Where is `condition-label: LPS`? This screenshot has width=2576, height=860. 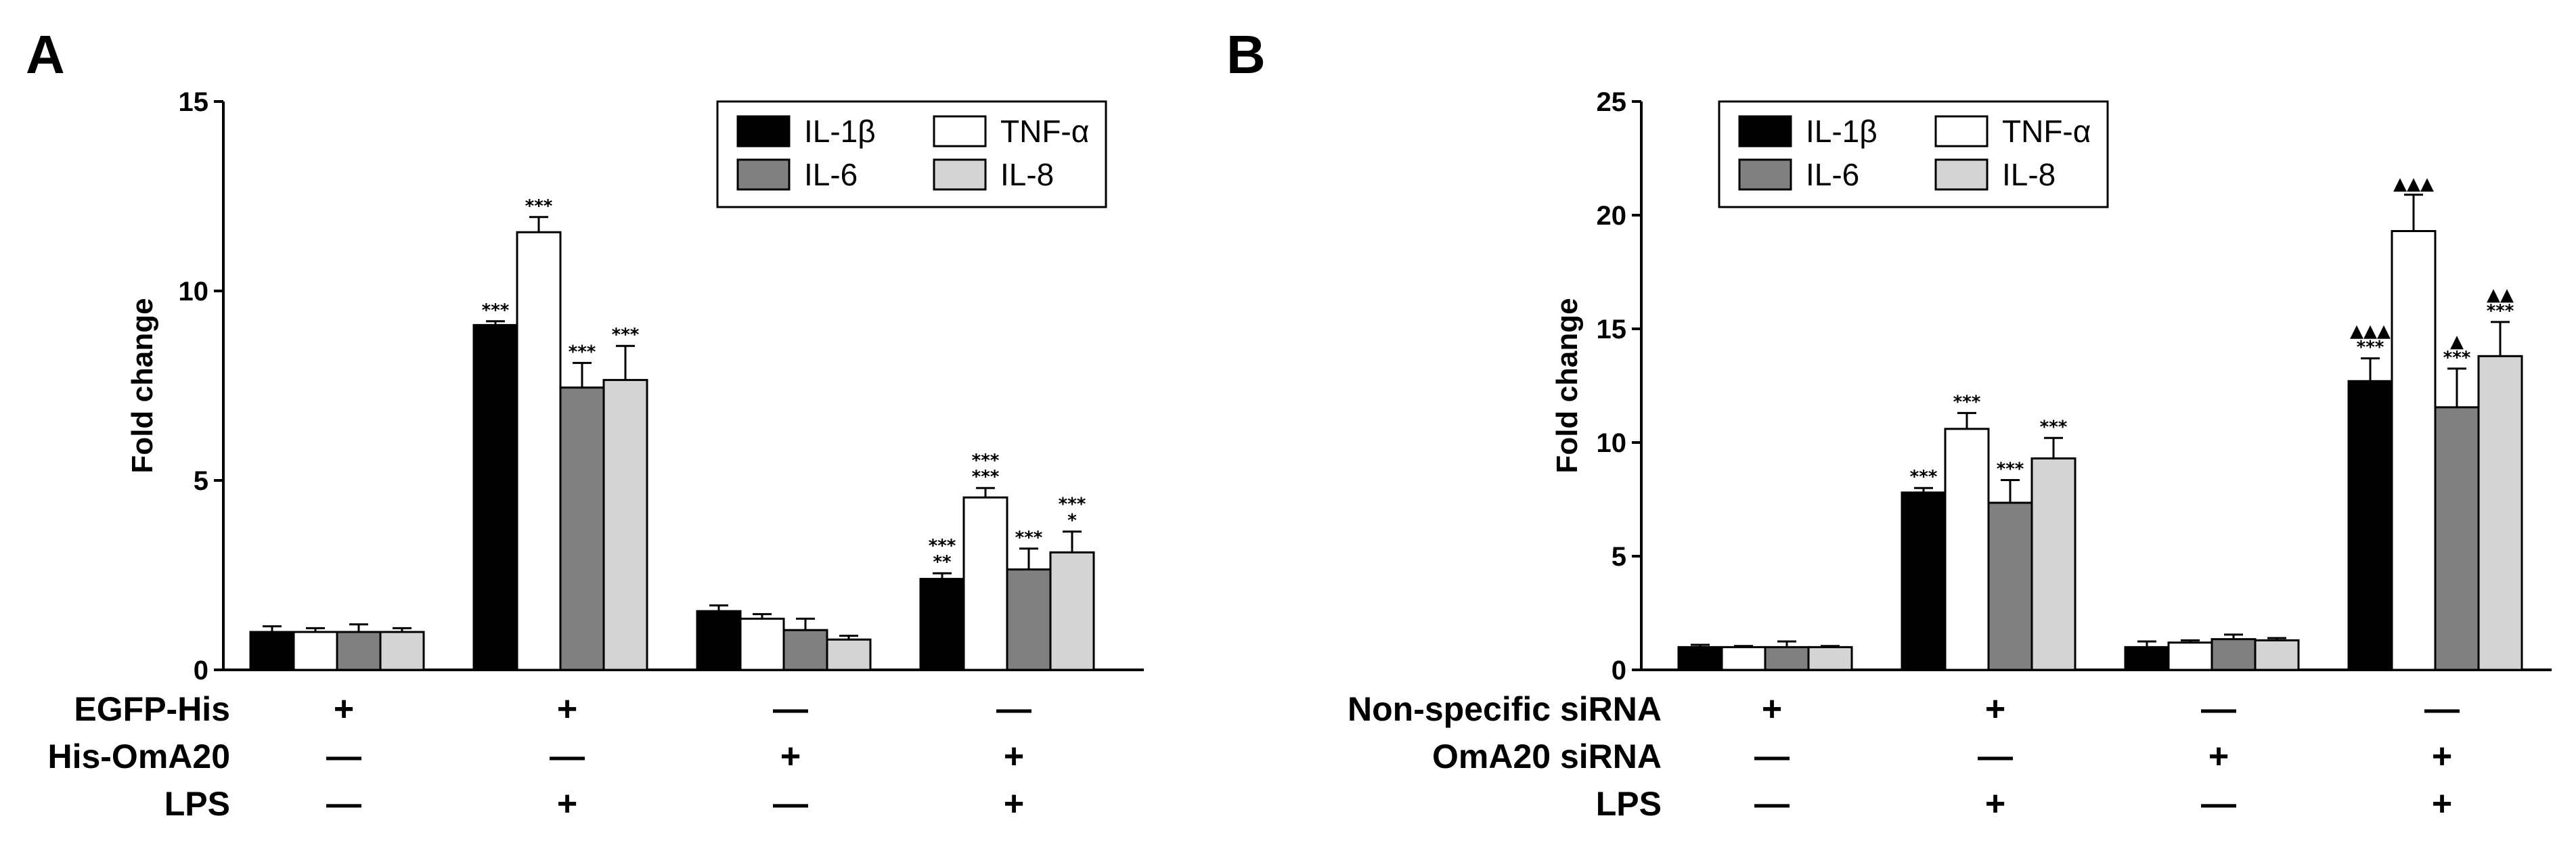
condition-label: LPS is located at coordinates (1629, 804).